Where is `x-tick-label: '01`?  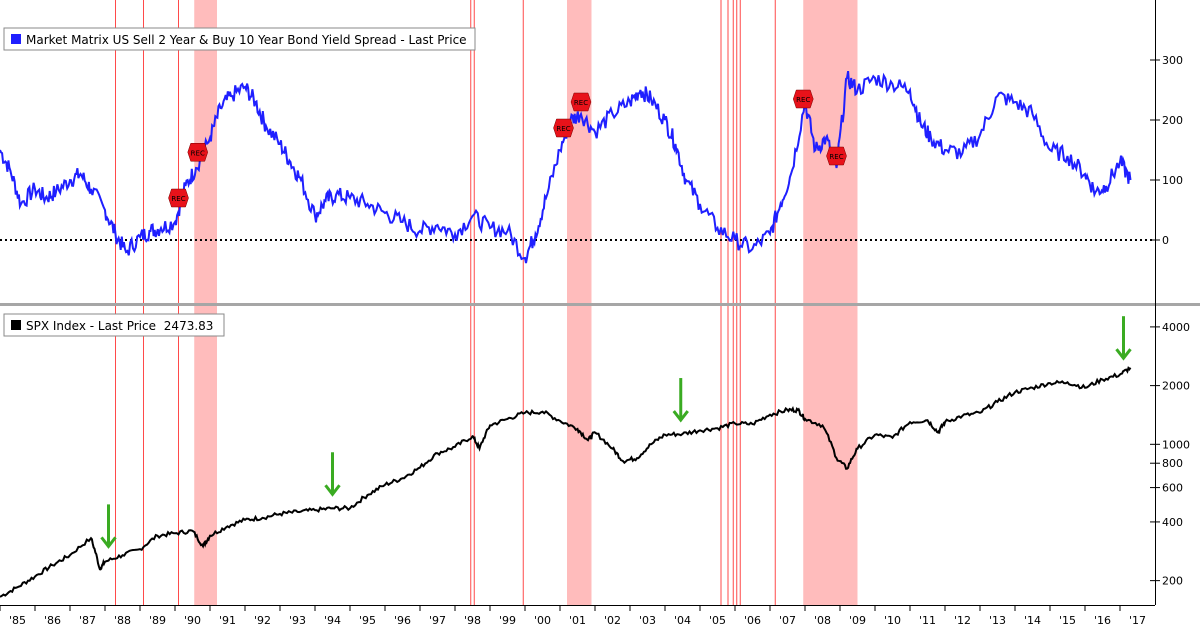 x-tick-label: '01 is located at coordinates (577, 620).